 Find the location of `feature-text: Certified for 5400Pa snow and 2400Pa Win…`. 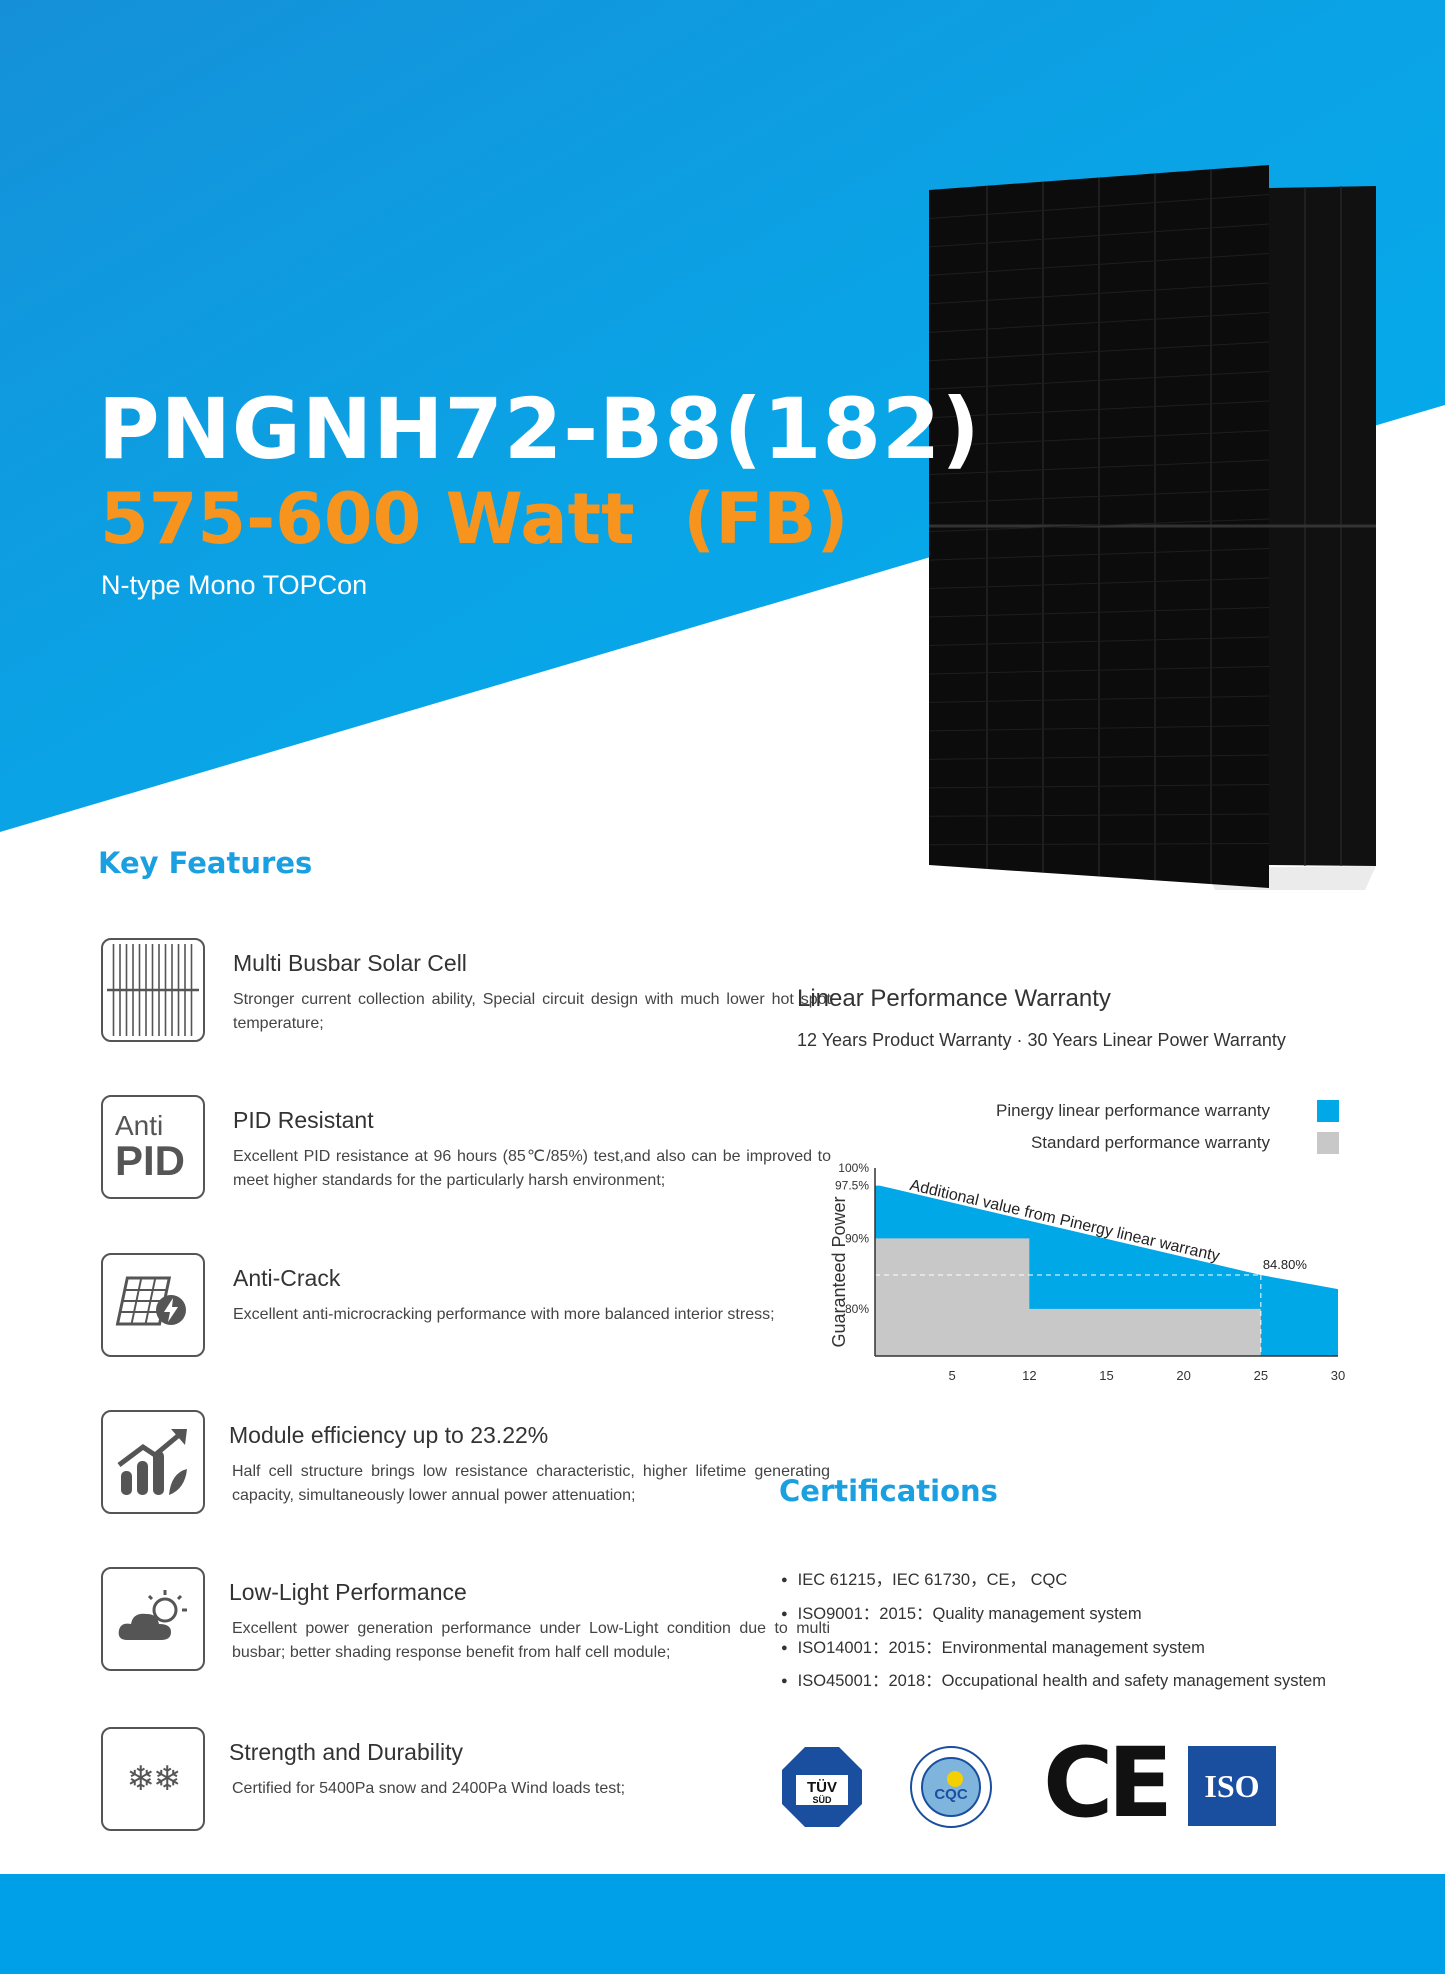

feature-text: Certified for 5400Pa snow and 2400Pa Win… is located at coordinates (429, 1788).